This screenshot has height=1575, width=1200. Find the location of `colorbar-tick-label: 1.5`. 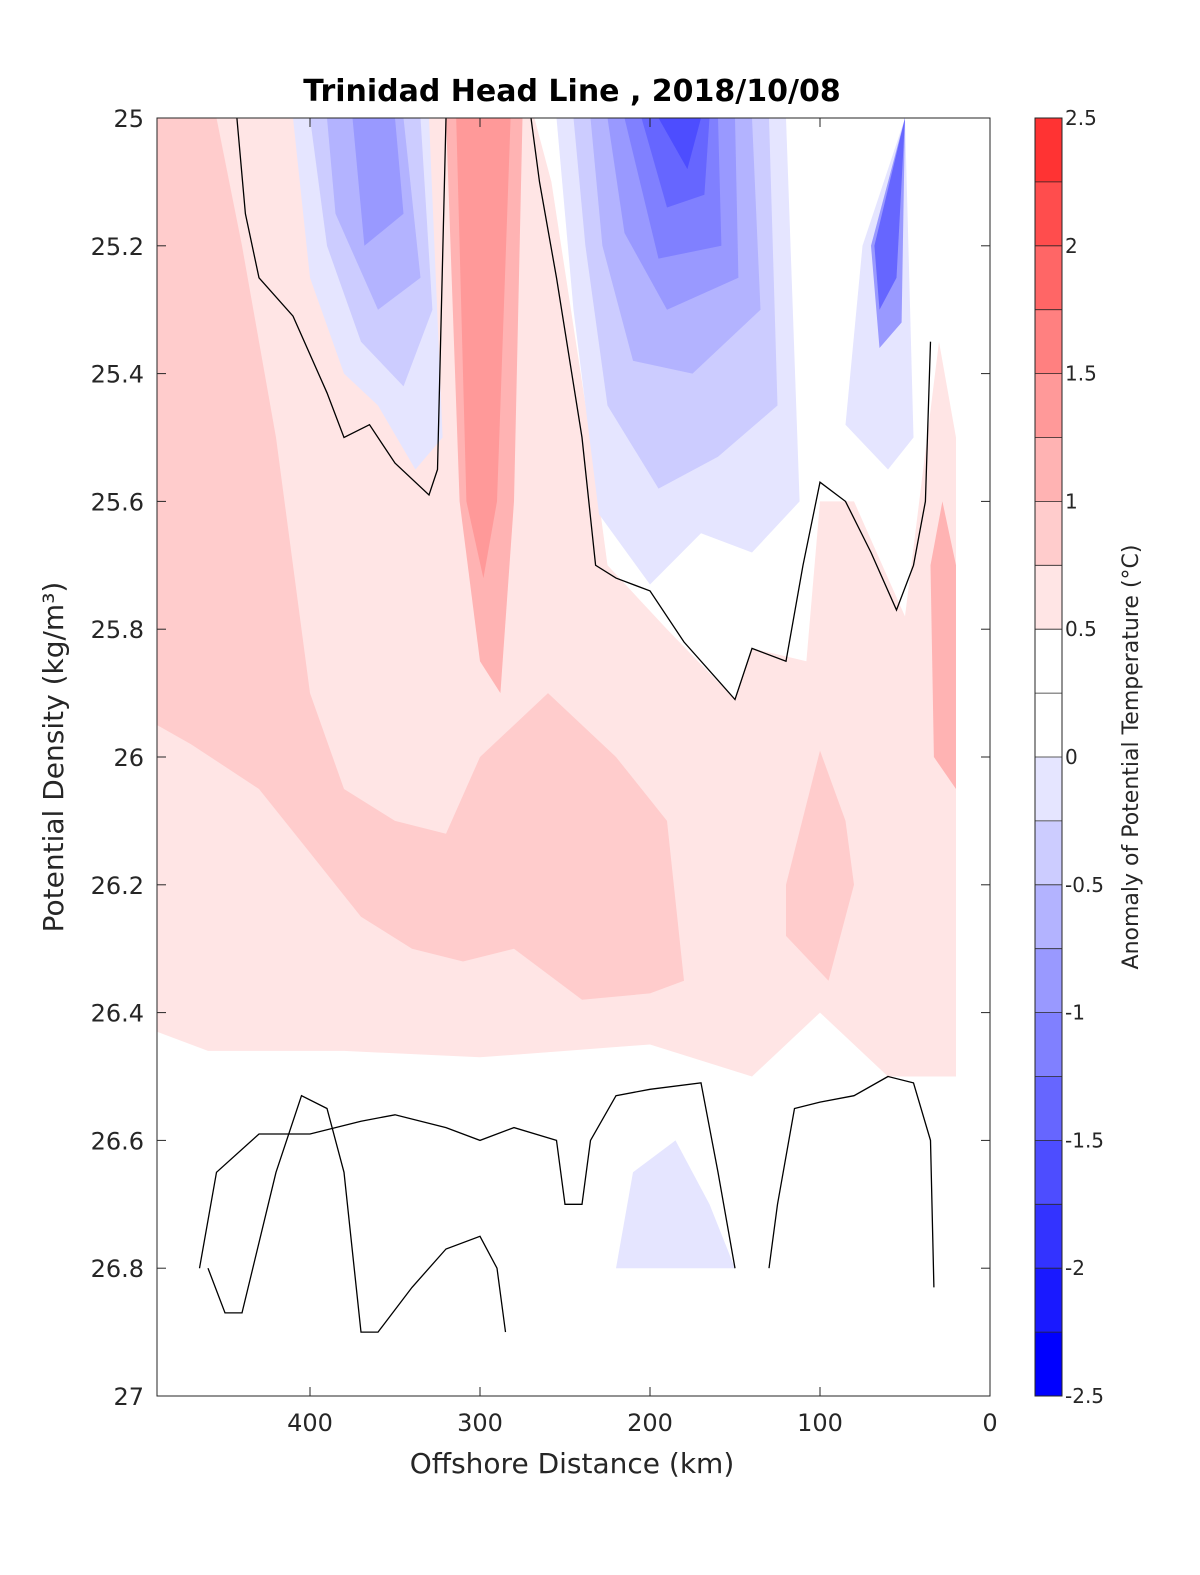

colorbar-tick-label: 1.5 is located at coordinates (1081, 374).